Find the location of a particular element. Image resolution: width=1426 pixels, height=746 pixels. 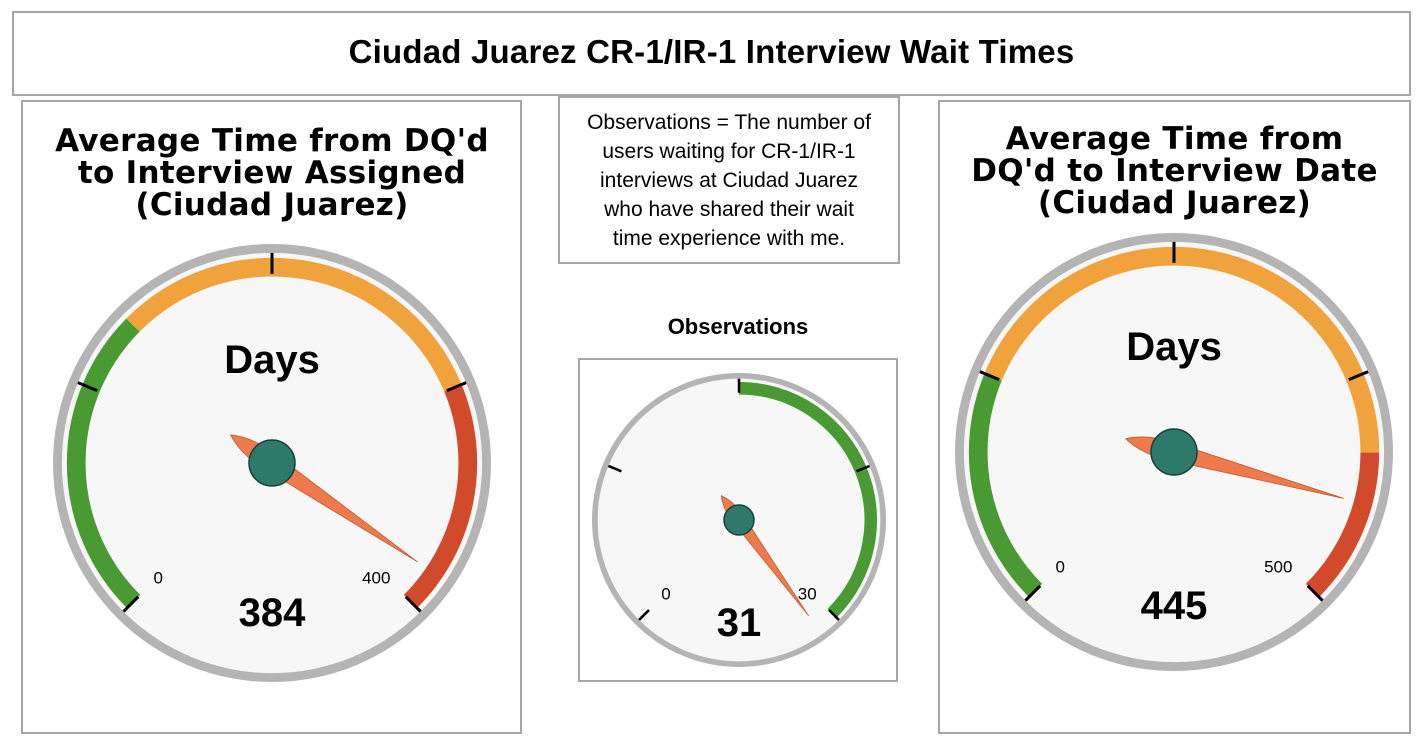

right-title-line-3: (Ciudad Juarez) is located at coordinates (1174, 203).